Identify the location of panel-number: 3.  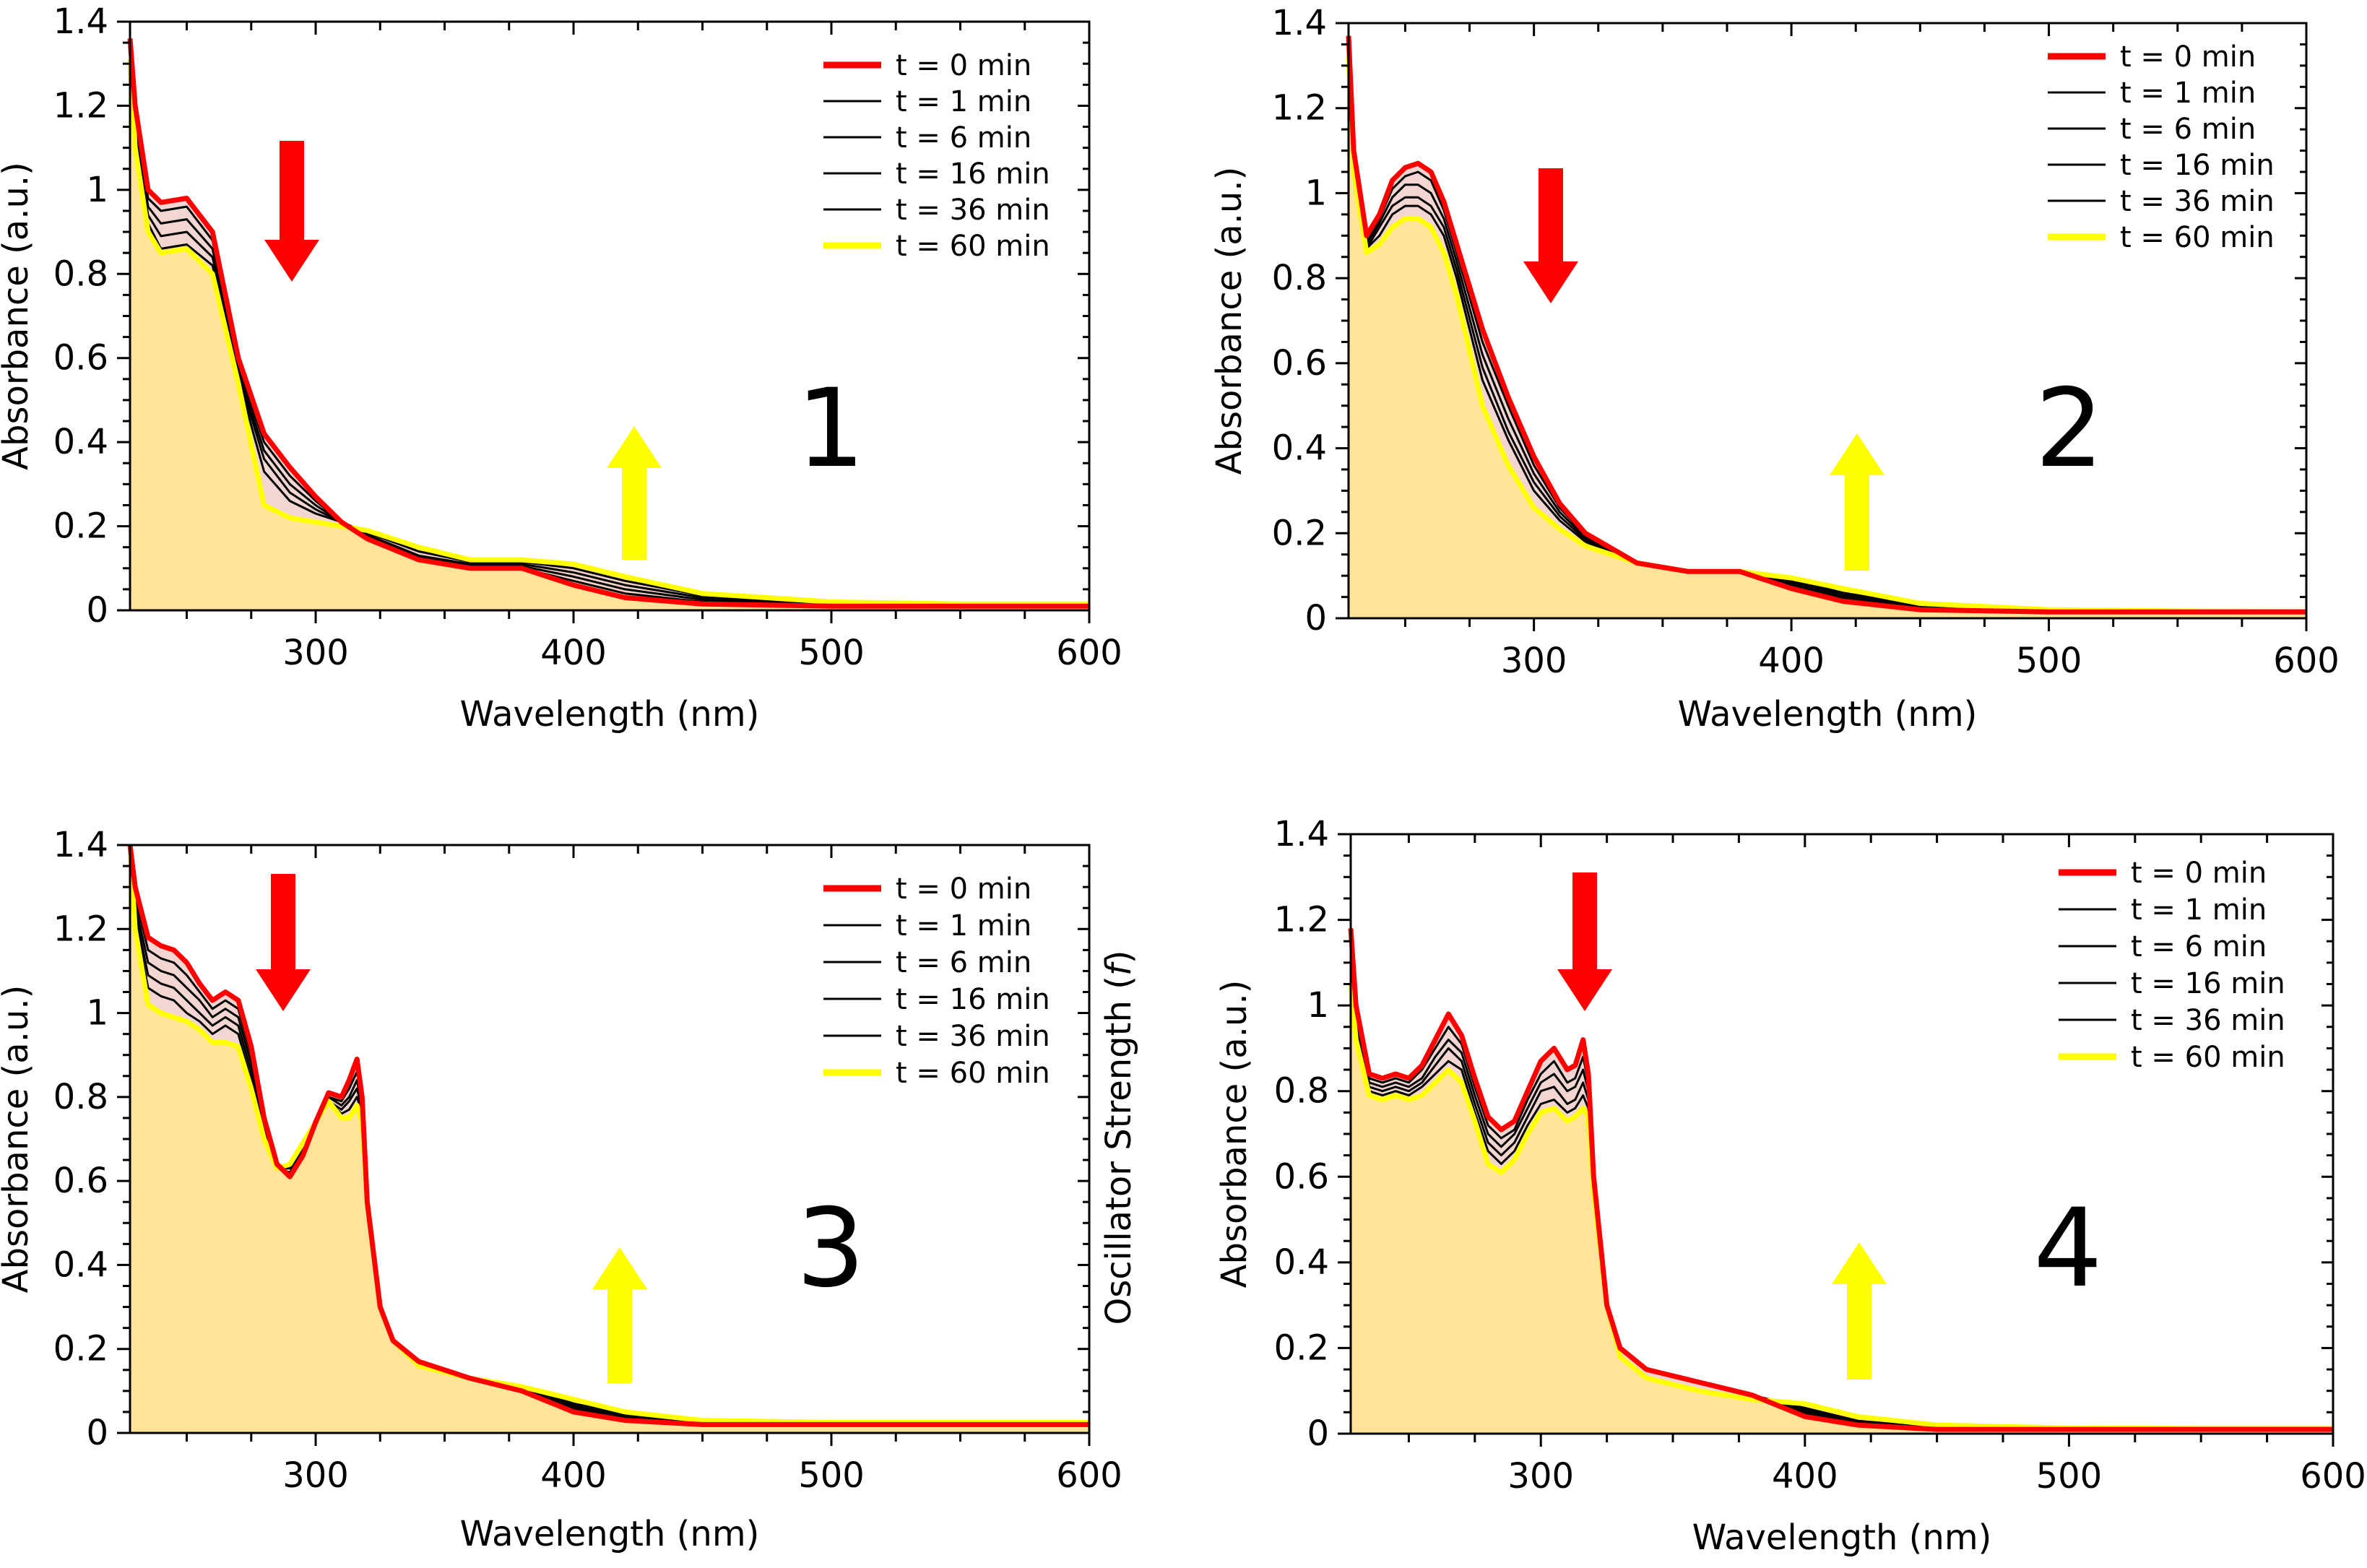
(831, 1249).